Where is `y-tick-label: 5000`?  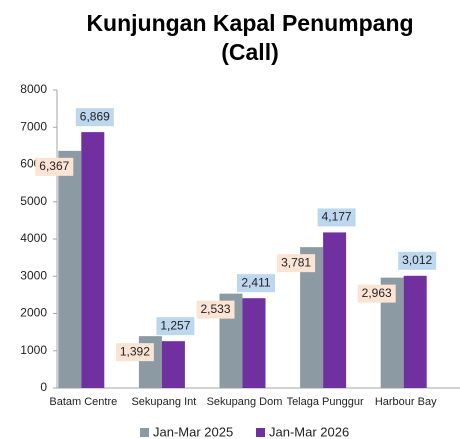
y-tick-label: 5000 is located at coordinates (33, 201).